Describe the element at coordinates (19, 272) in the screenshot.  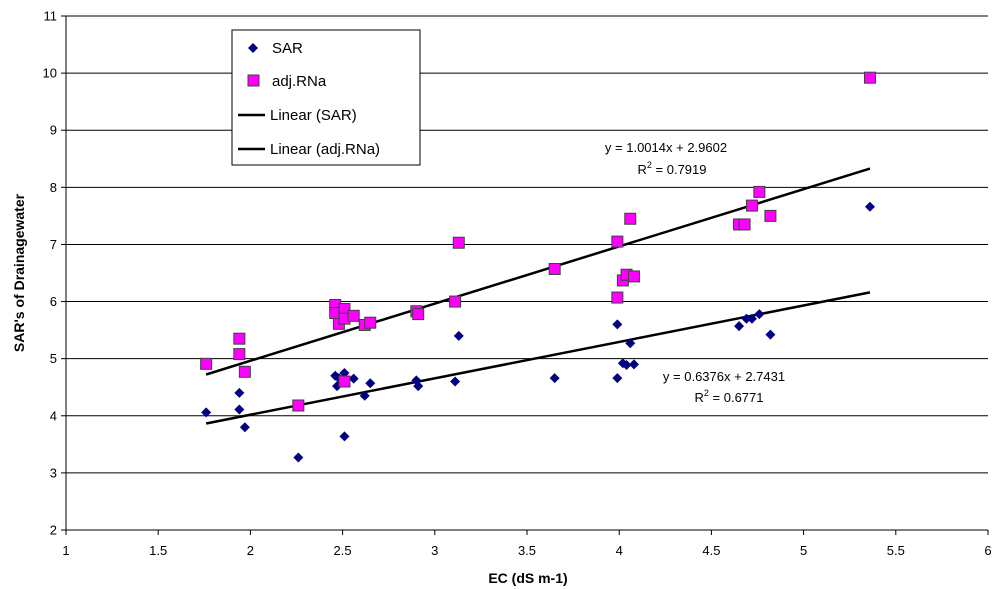
I see `y-axis-title: SAR's of Drainagewater` at that location.